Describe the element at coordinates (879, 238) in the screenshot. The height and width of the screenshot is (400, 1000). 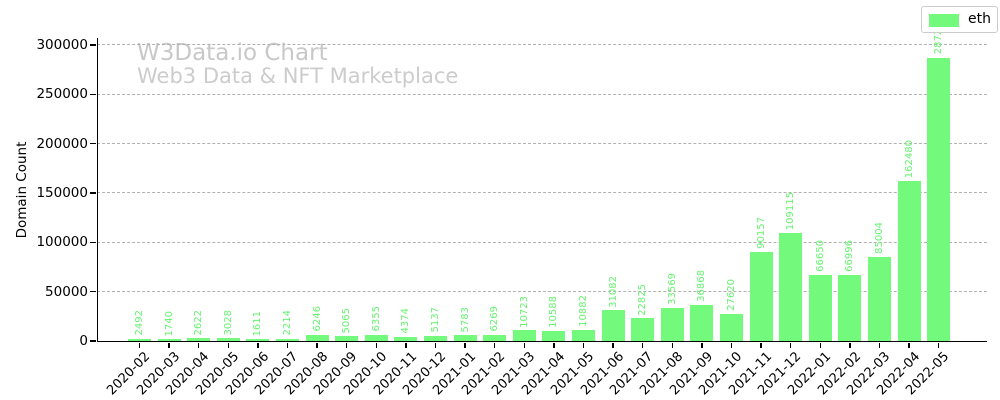
I see `bar-value-label-2022-03: 85004` at that location.